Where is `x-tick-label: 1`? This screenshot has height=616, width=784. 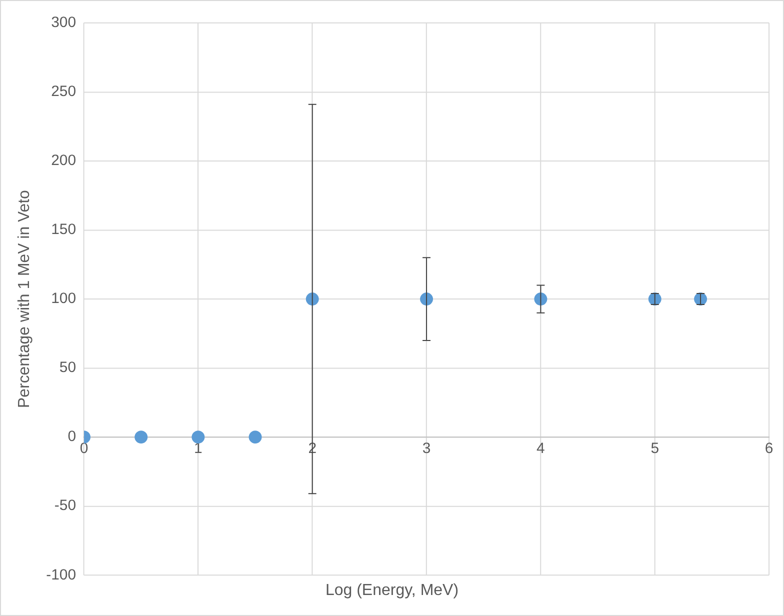 x-tick-label: 1 is located at coordinates (198, 449).